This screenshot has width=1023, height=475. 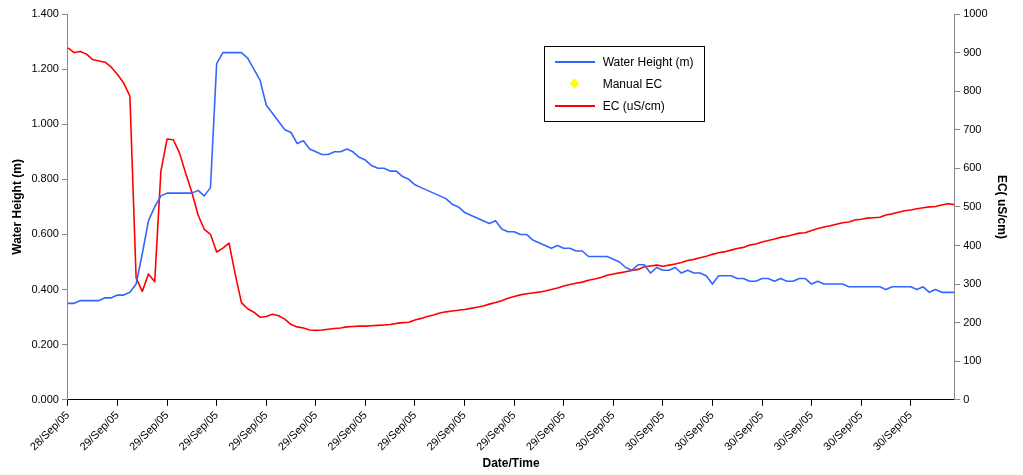 I want to click on y2-tick-label: 800, so click(x=972, y=90).